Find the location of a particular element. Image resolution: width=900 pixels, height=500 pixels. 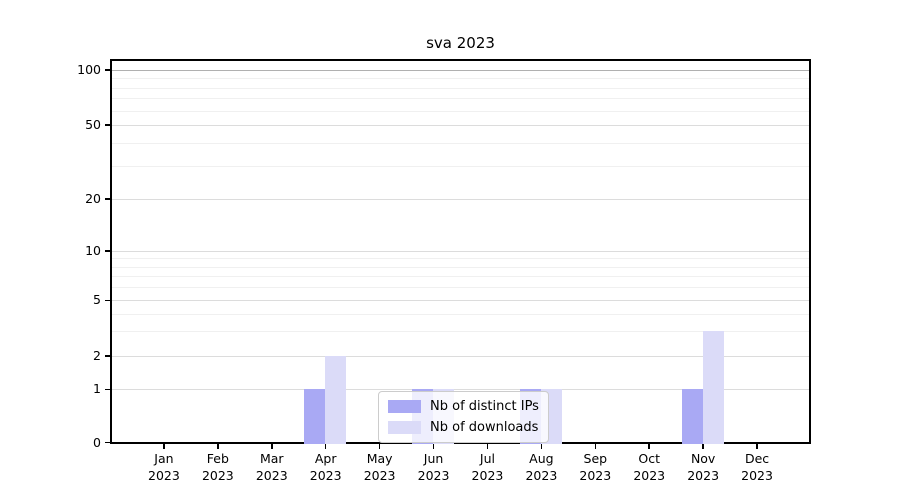

x-axis-label-month: Jun is located at coordinates (433, 458).